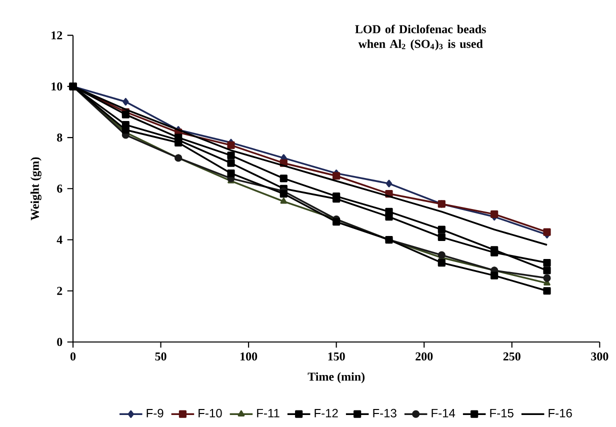 The height and width of the screenshot is (427, 616). I want to click on legend-label: F-9, so click(155, 413).